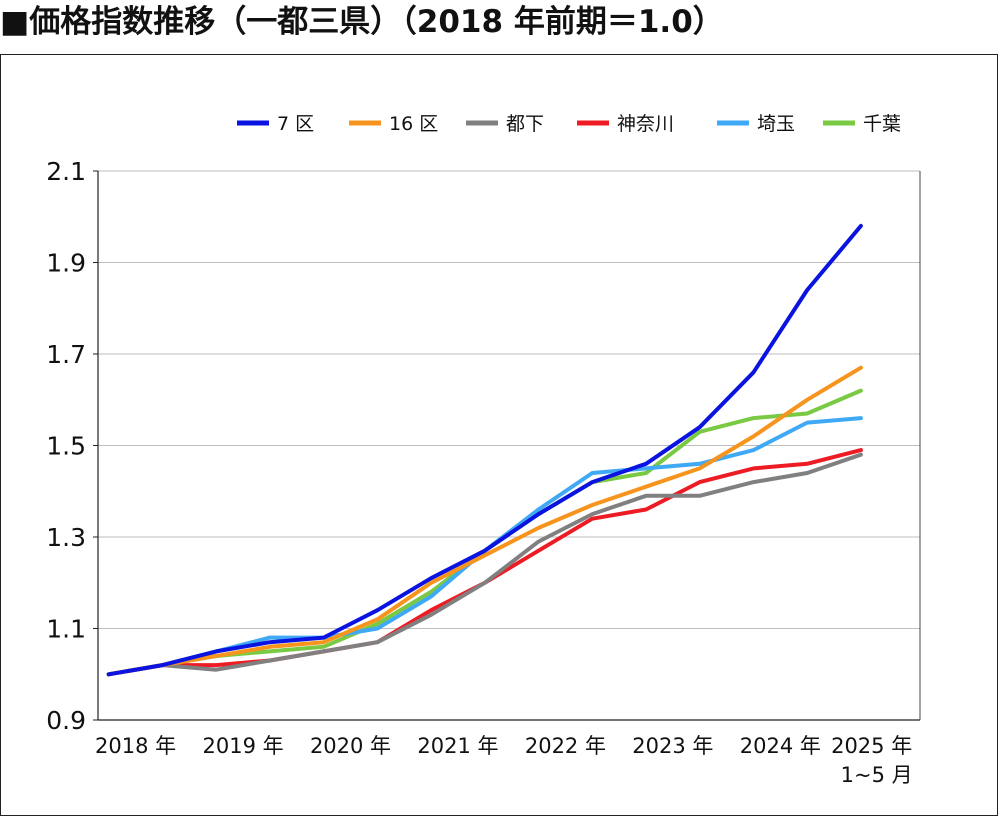  I want to click on x-tick-label: 2019 年, so click(242, 746).